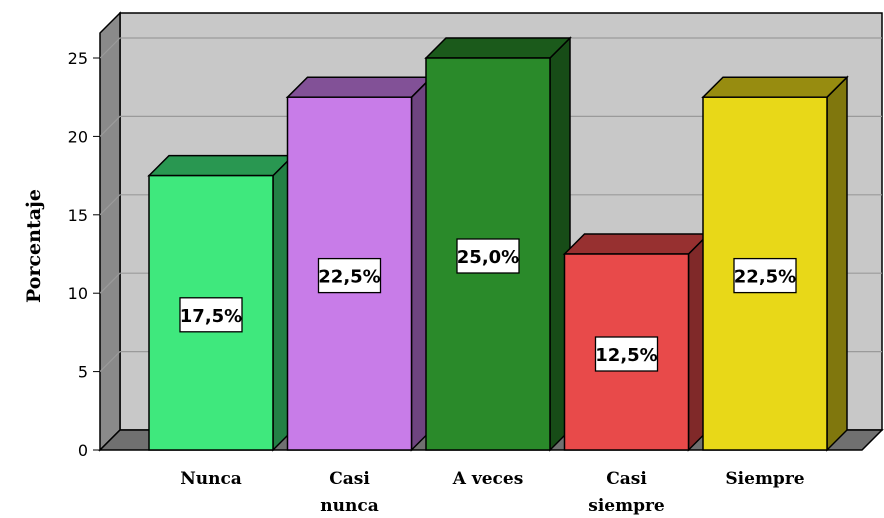 This screenshot has width=884, height=518. Describe the element at coordinates (78, 293) in the screenshot. I see `y-tick-label: 10` at that location.